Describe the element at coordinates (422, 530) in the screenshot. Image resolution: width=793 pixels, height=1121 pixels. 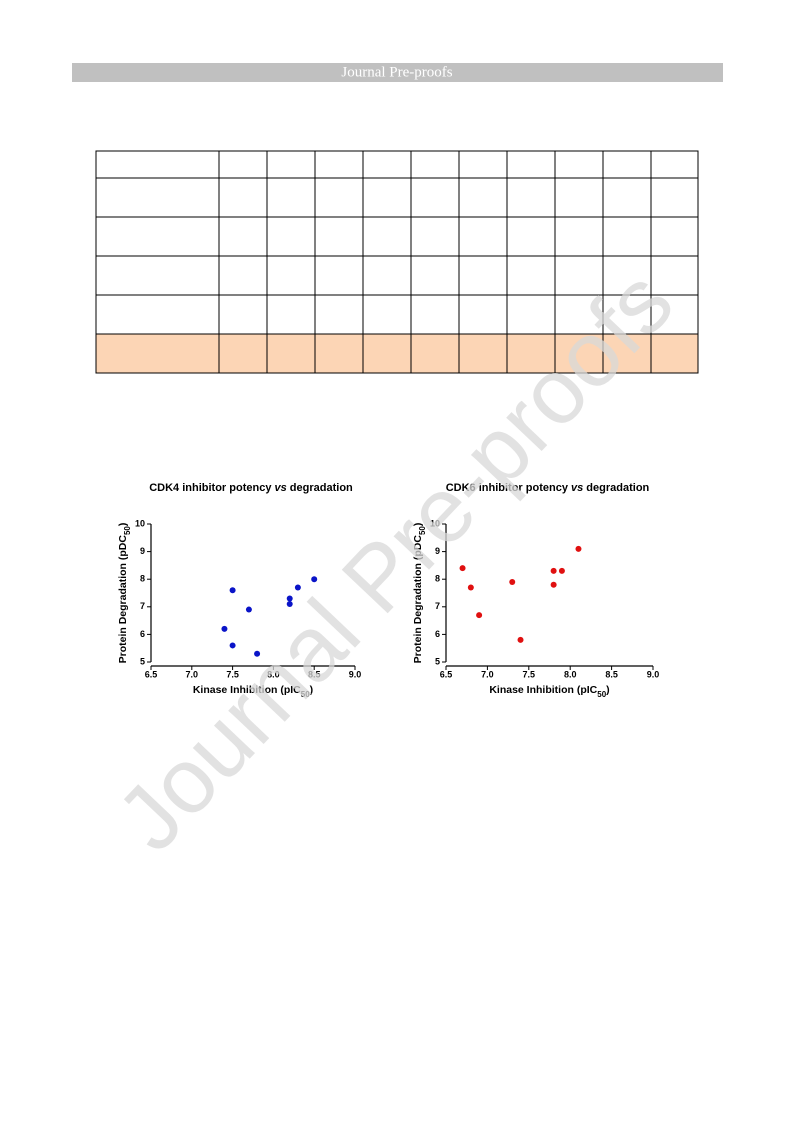
I see `y-axis-label-part: 50` at that location.